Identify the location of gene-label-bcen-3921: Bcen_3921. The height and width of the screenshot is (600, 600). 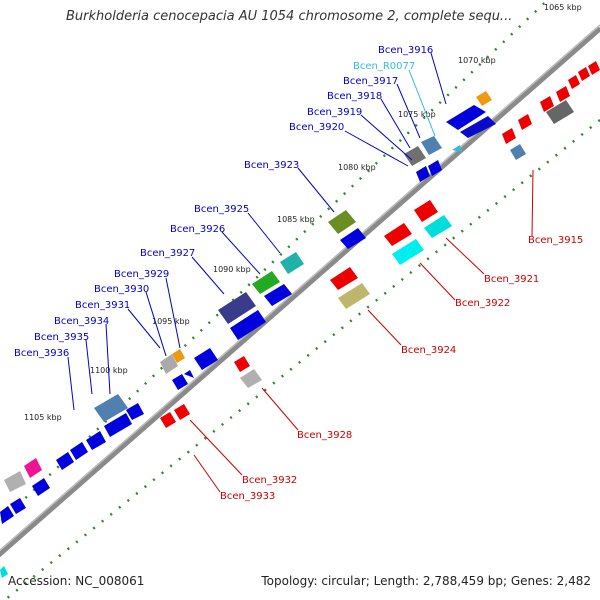
(511, 279).